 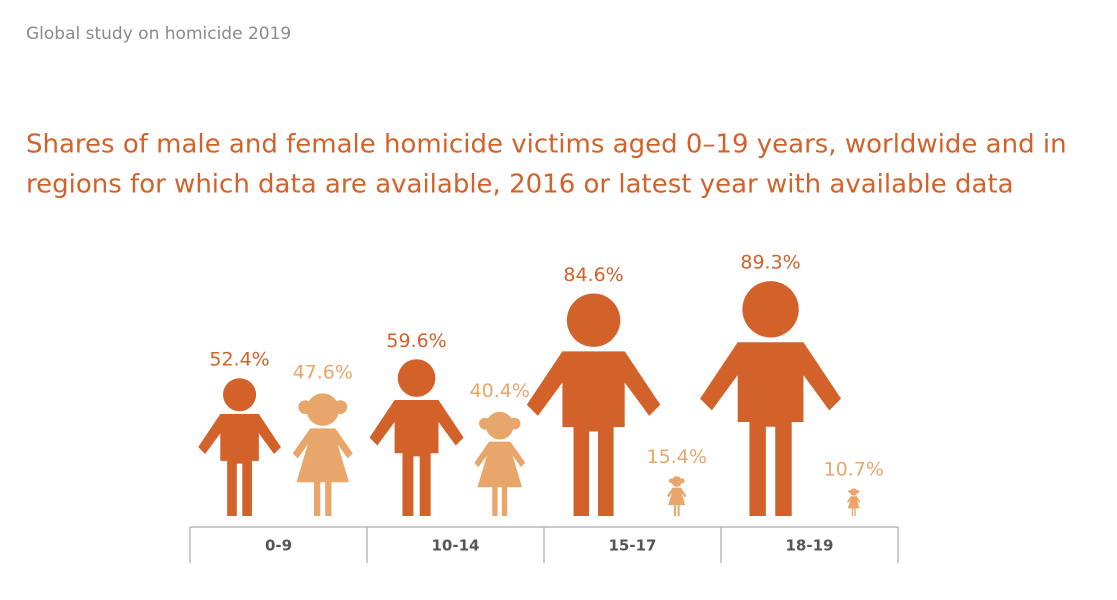 I want to click on value-label: 10.7%, so click(x=854, y=469).